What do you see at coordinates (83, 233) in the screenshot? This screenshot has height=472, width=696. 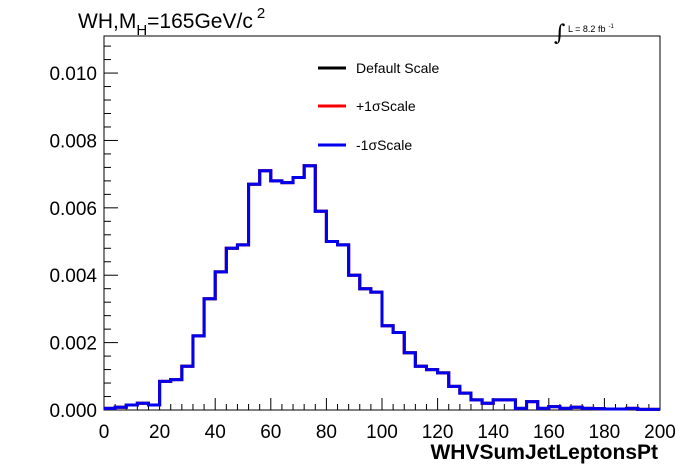 I see `y-axis: 0.000 0.002 0.004 0.006 0.008 0.010` at bounding box center [83, 233].